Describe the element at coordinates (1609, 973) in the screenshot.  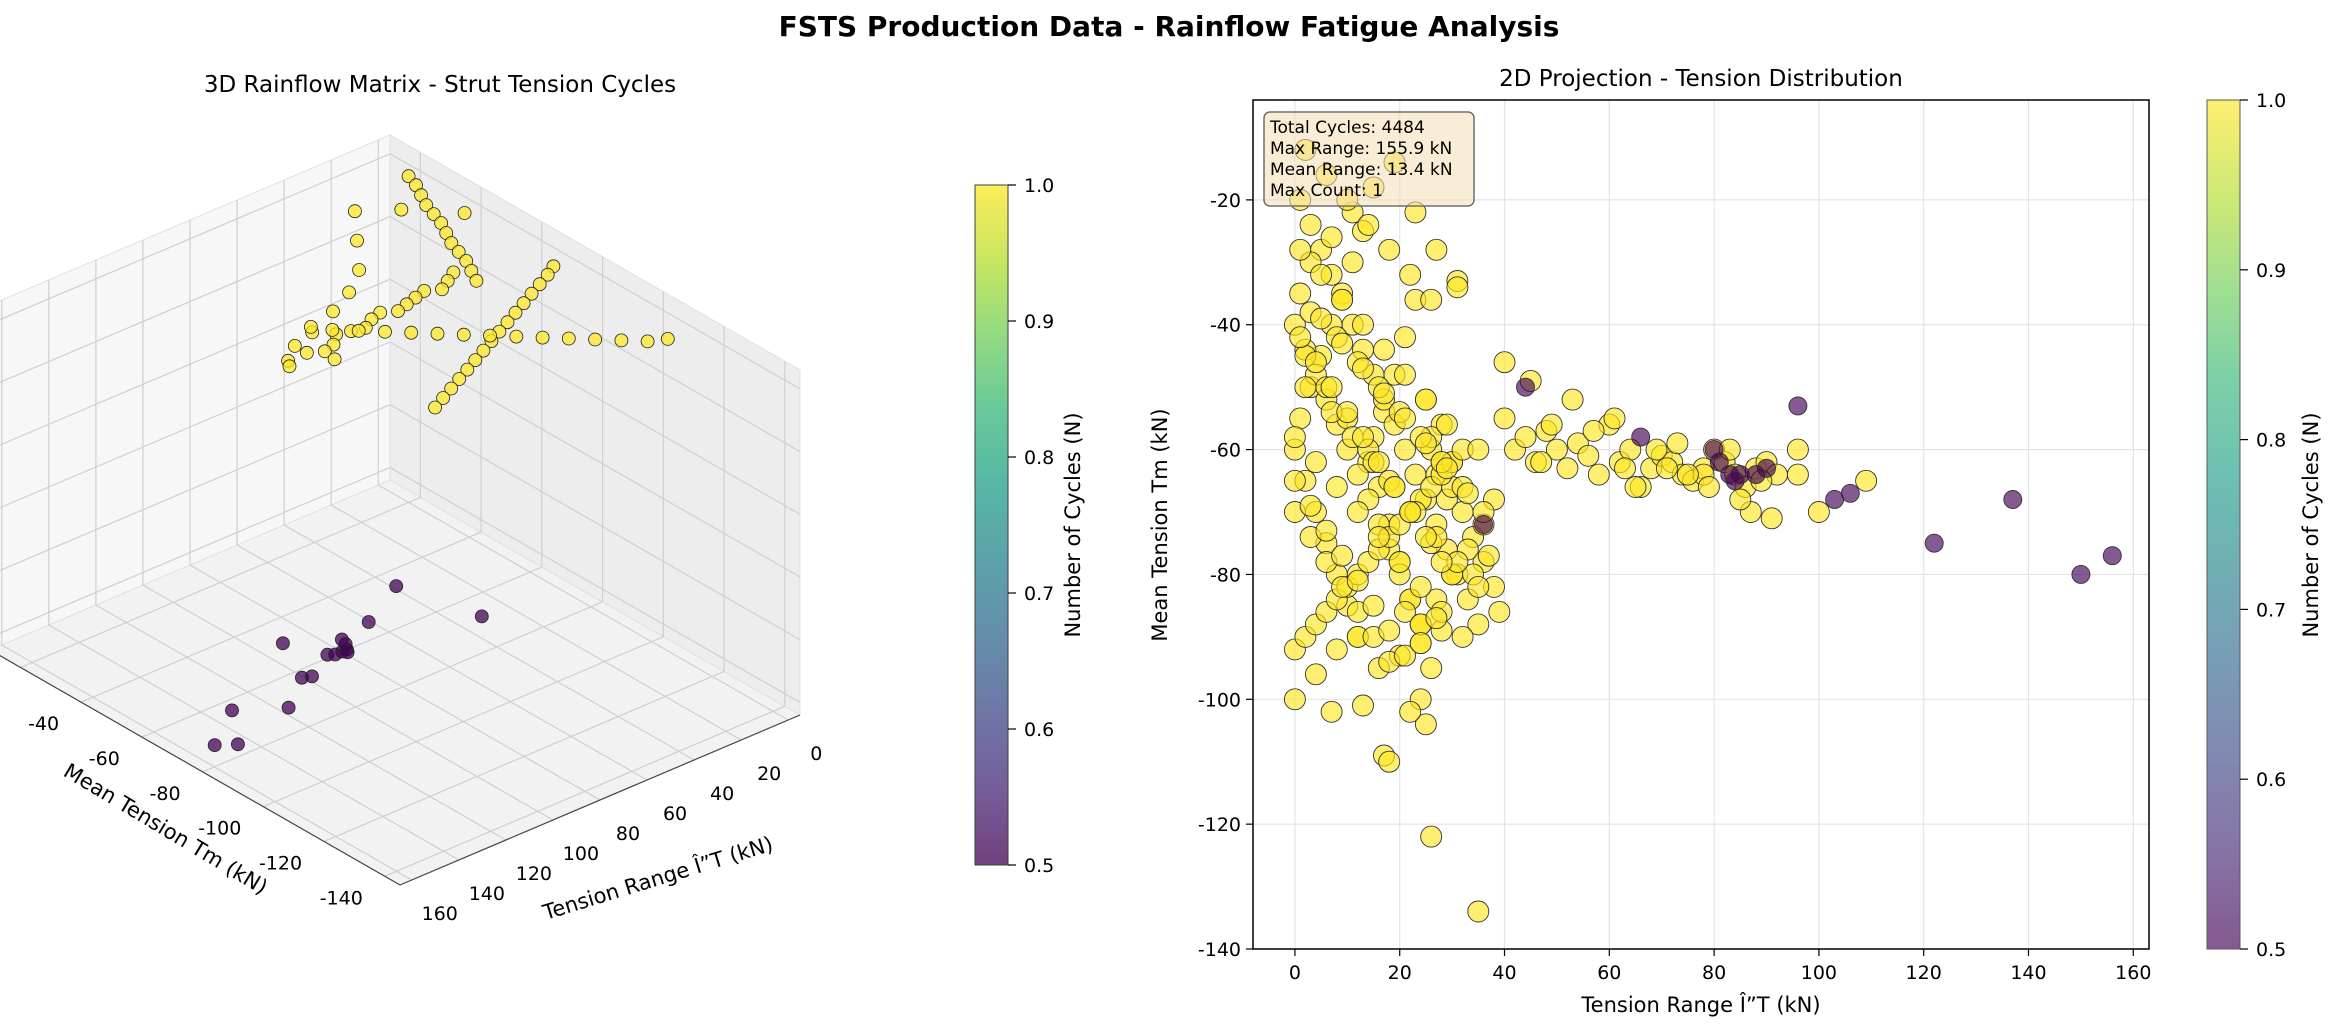
I see `2d-x-tick-label: 60` at that location.